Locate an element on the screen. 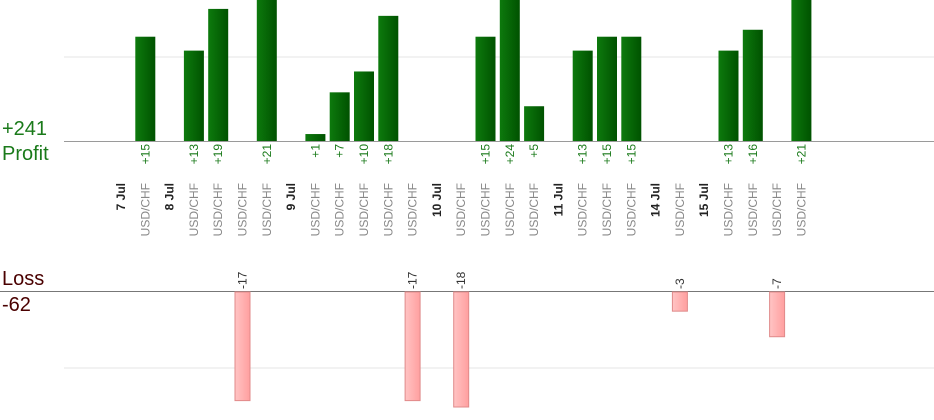 The image size is (934, 420). loss-label: Loss is located at coordinates (23, 279).